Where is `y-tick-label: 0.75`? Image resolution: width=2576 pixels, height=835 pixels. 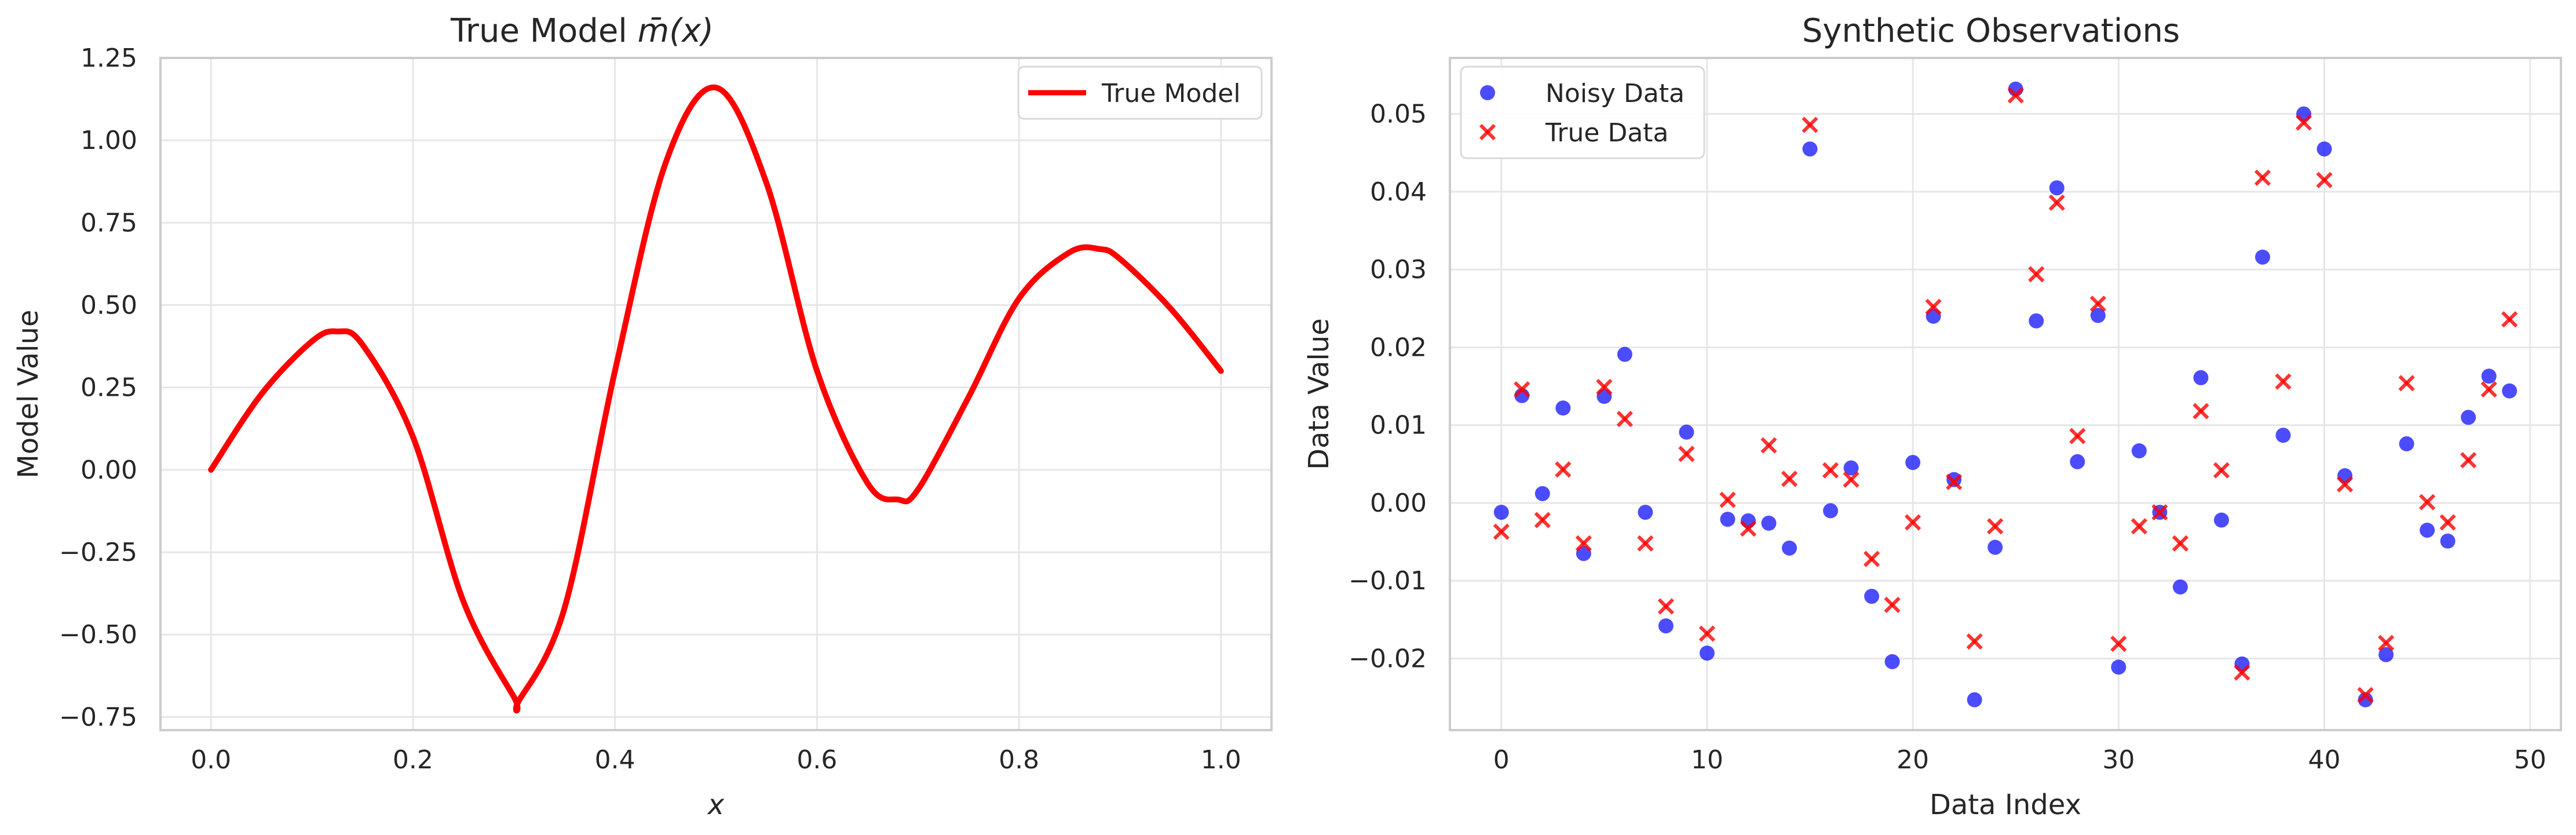 y-tick-label: 0.75 is located at coordinates (109, 223).